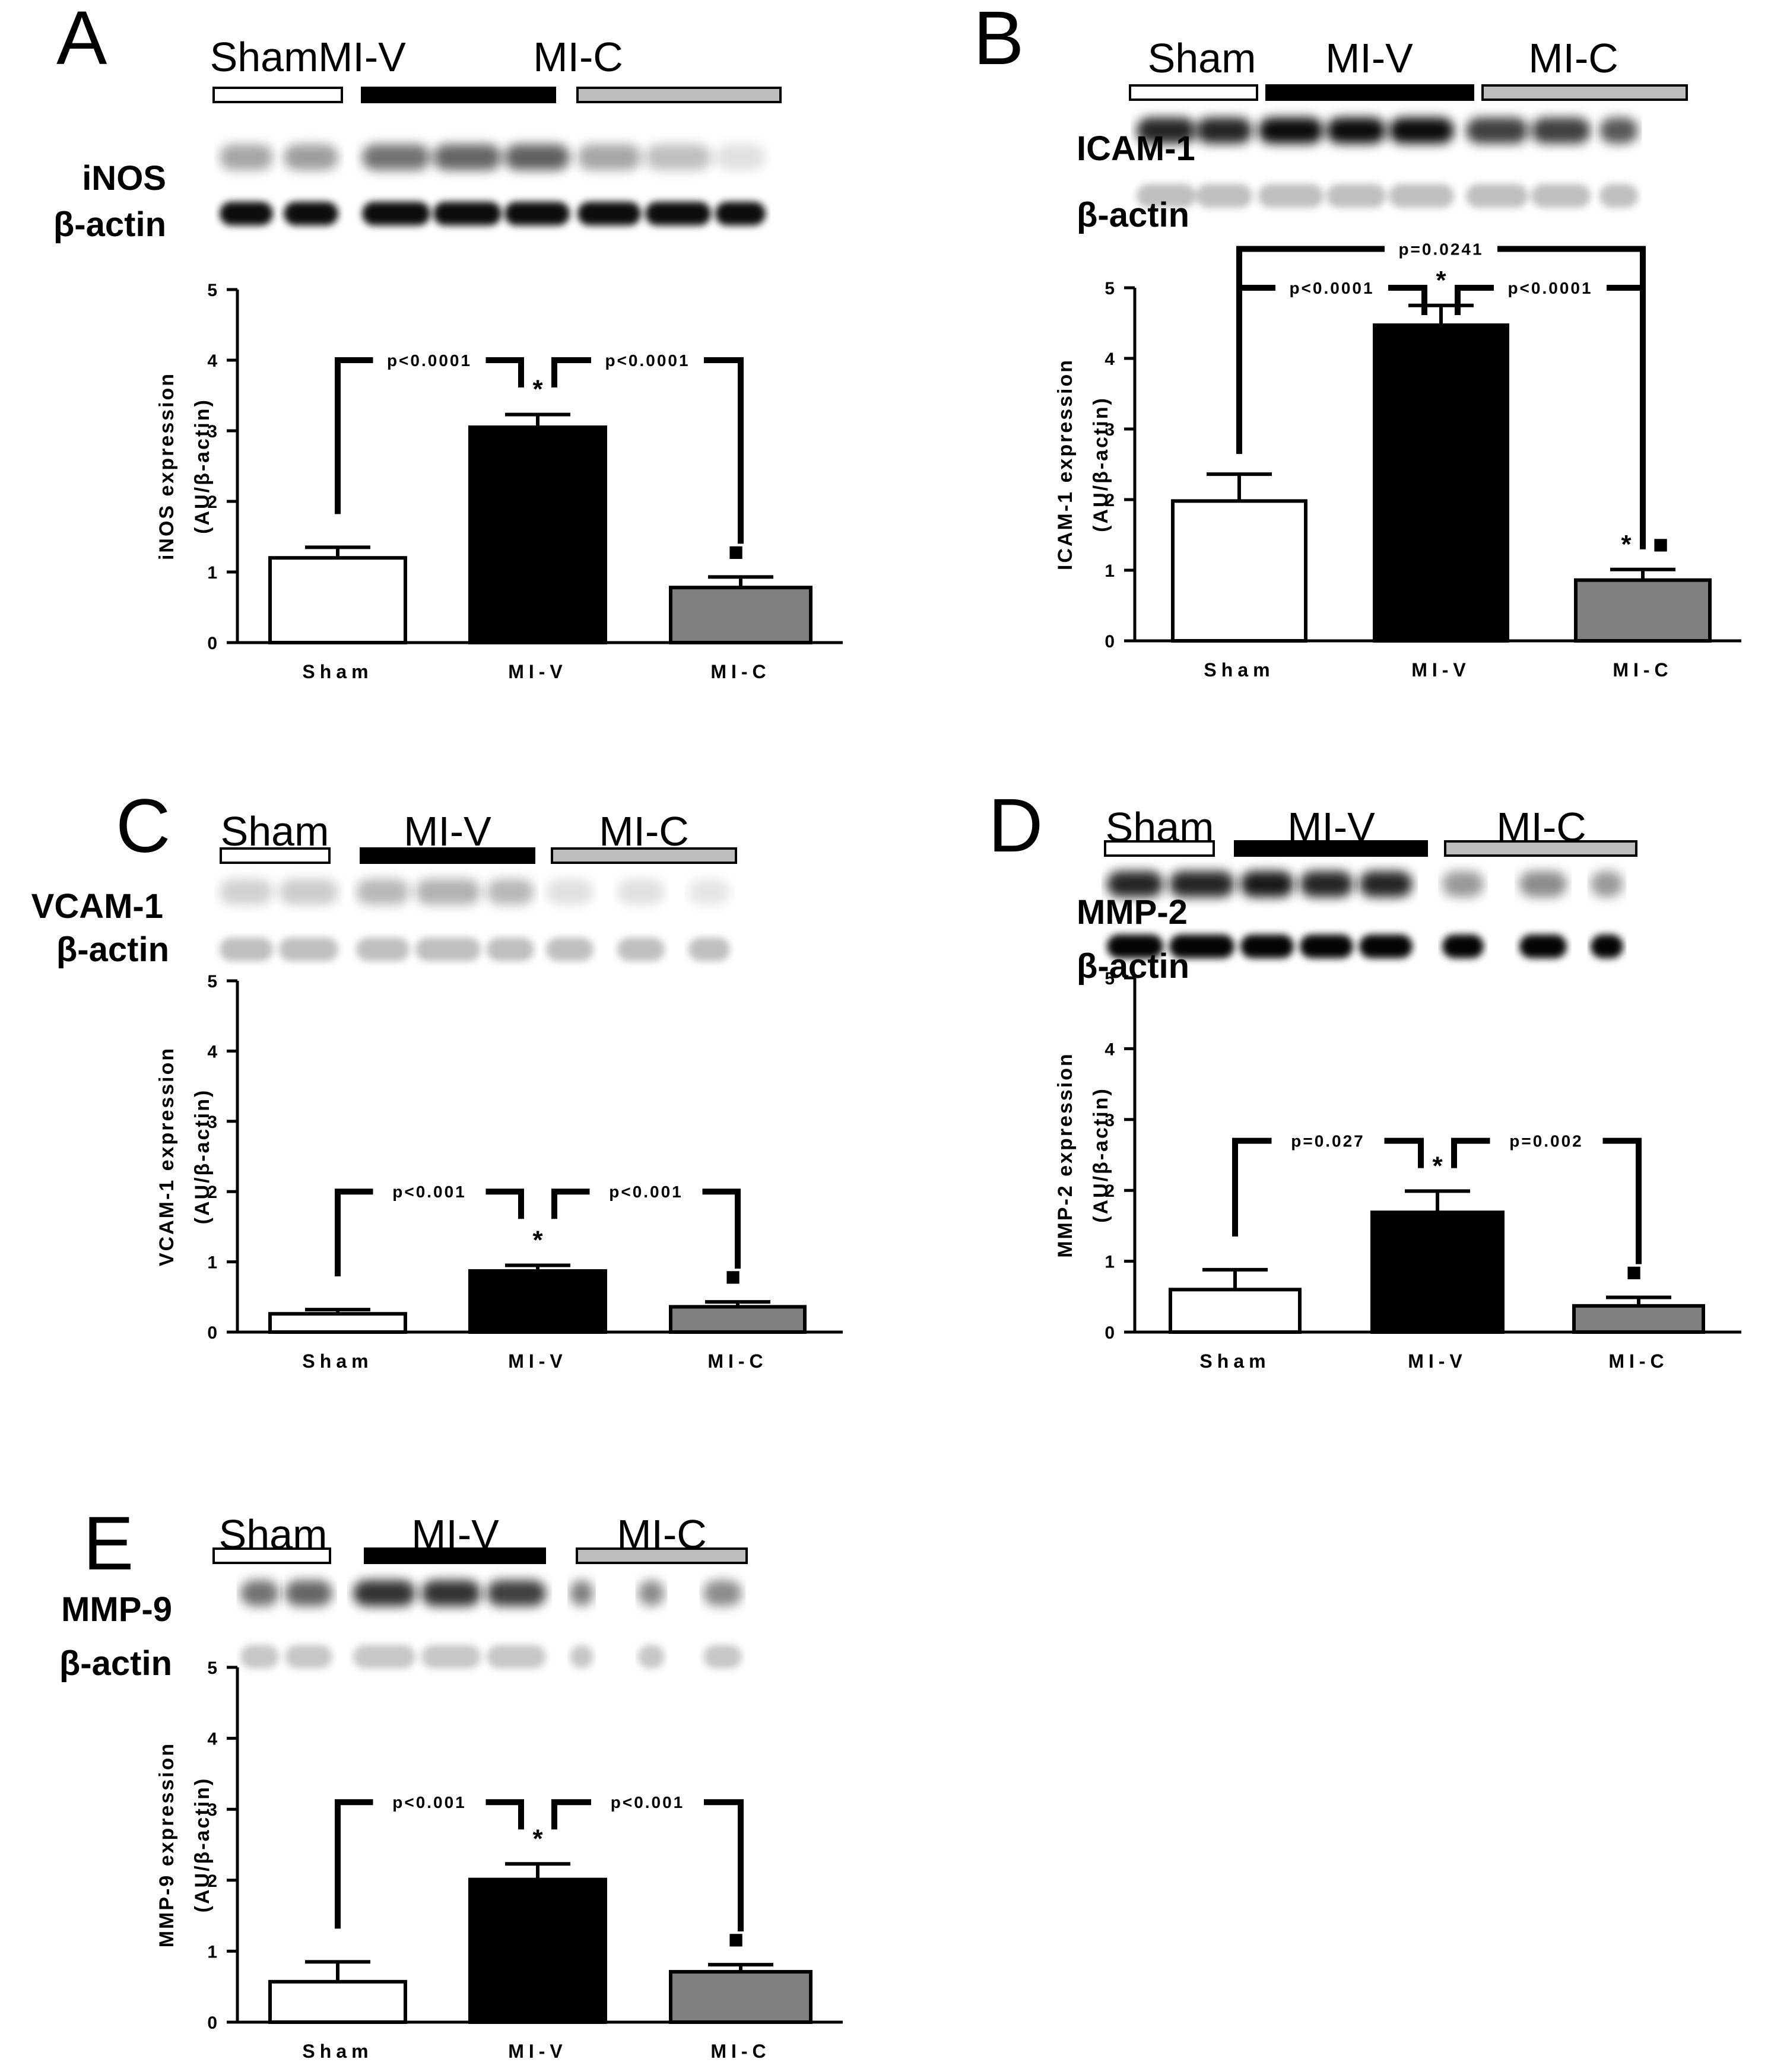 The width and height of the screenshot is (1771, 2072). Describe the element at coordinates (184, 466) in the screenshot. I see `y-axis-label: iNOS expression (AU/β-actin)` at that location.